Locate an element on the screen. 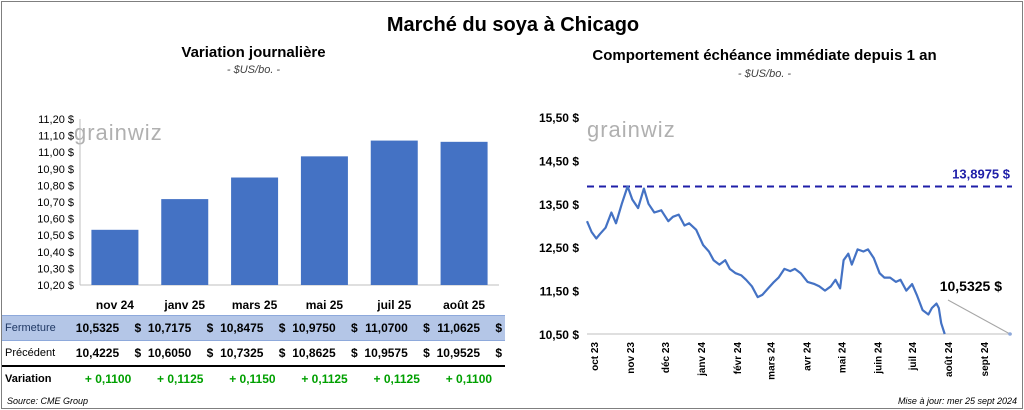  right-x-tick-label: janv 24 is located at coordinates (702, 359).